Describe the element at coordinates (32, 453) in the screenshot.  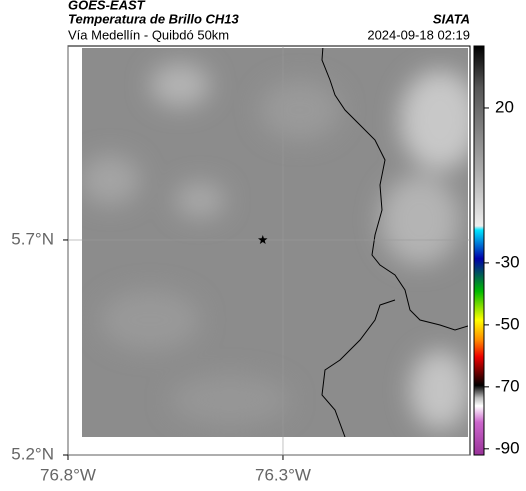
I see `y-tick-label: 5.2°N` at that location.